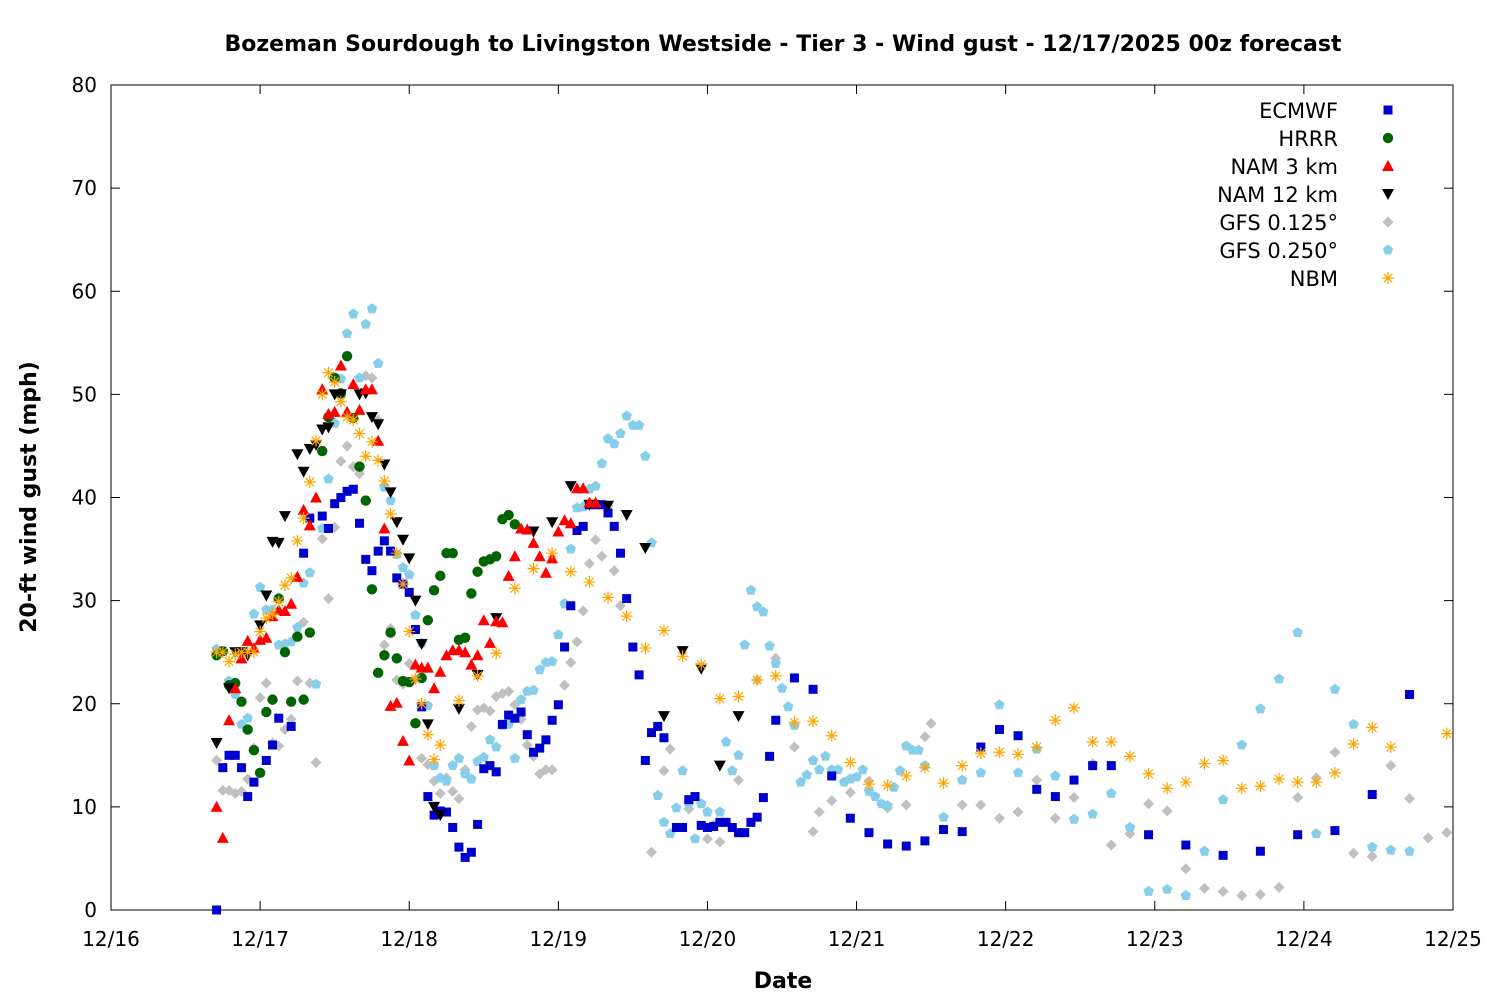 The image size is (1500, 1004). I want to click on series-nam-3-km, so click(406, 601).